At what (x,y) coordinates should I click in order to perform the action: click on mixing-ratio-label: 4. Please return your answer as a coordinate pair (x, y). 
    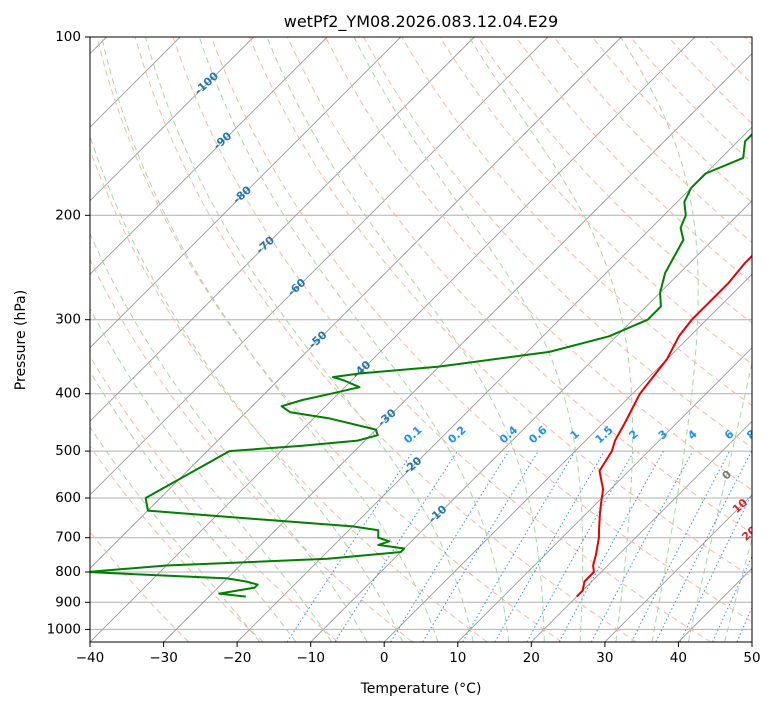
    Looking at the image, I should click on (692, 434).